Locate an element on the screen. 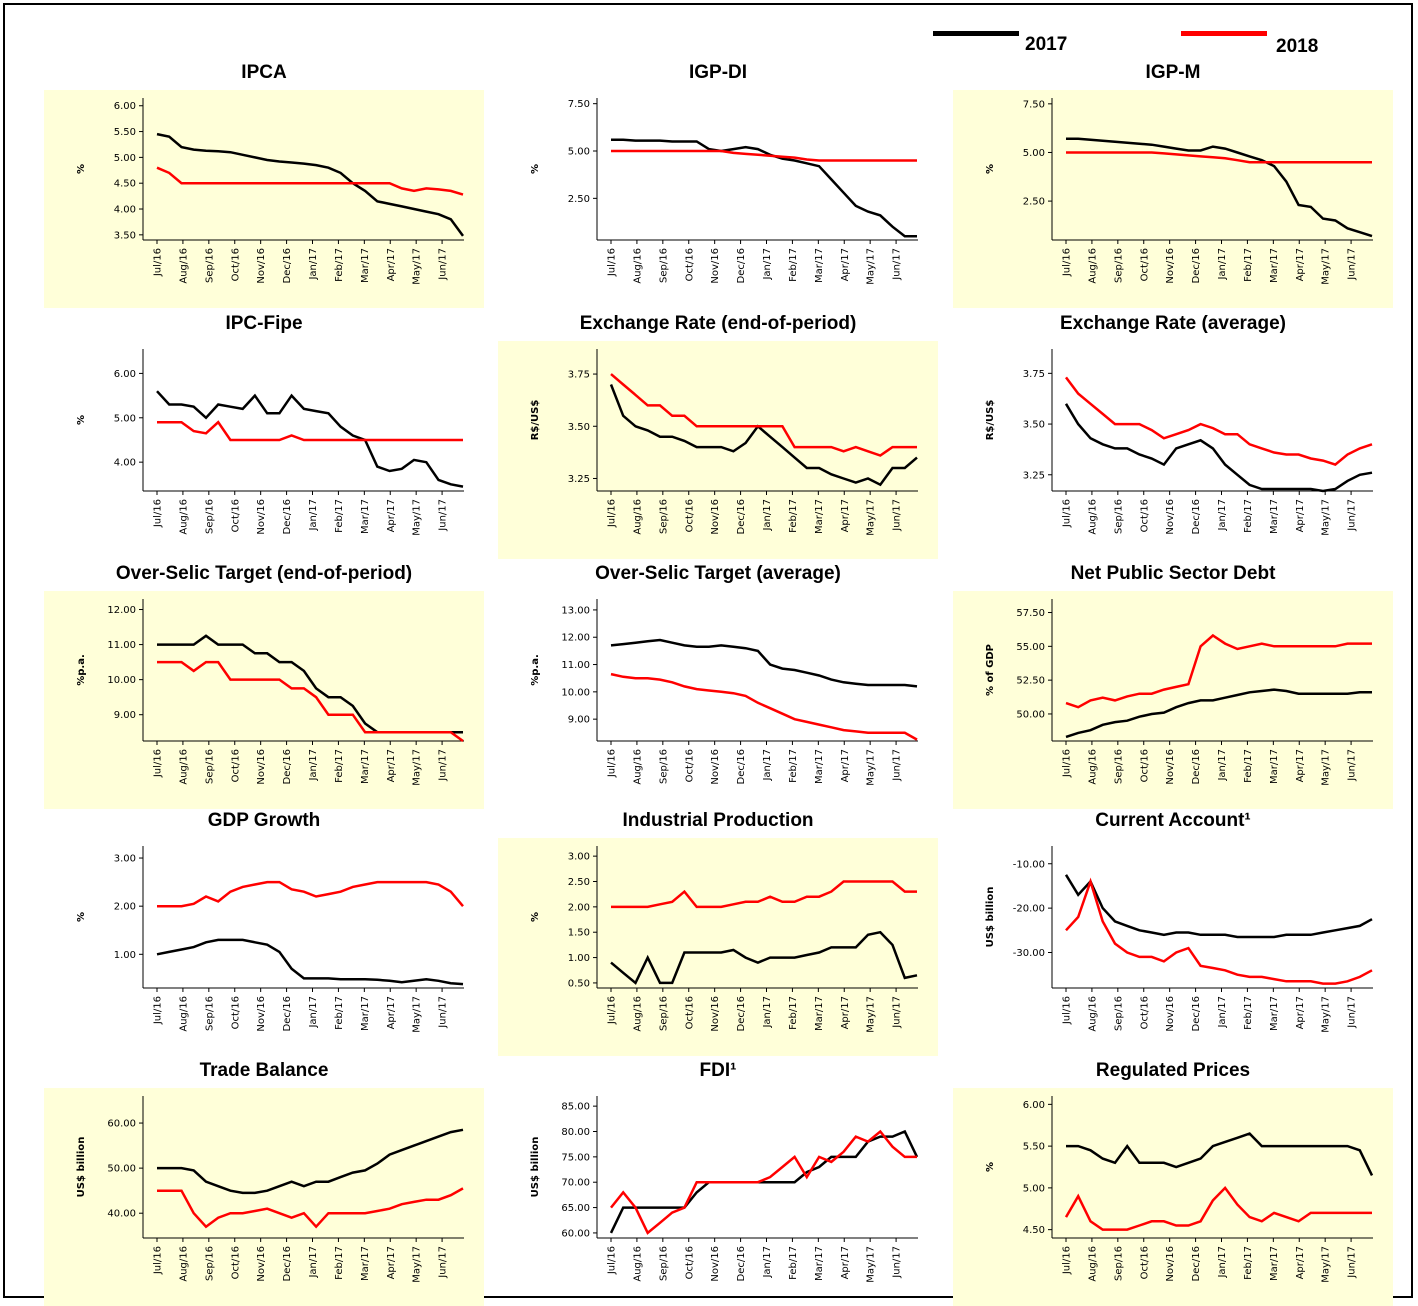  y-axis-label: US$ billion is located at coordinates (535, 1167).